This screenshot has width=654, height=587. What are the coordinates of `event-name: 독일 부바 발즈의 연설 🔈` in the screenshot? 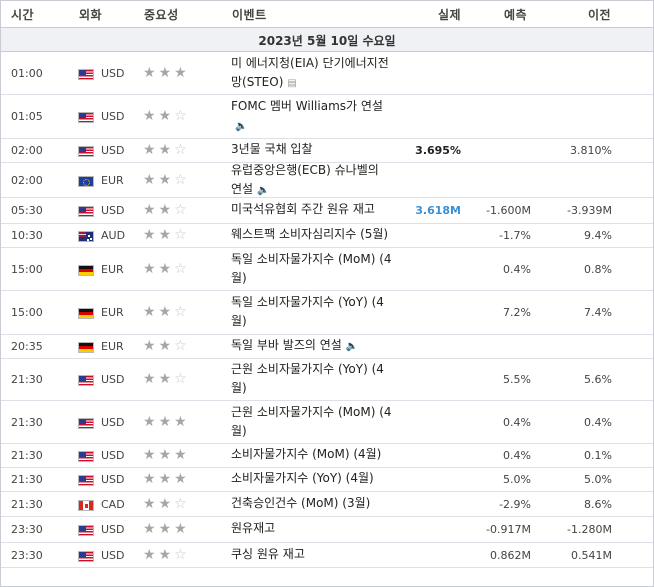 It's located at (320, 346).